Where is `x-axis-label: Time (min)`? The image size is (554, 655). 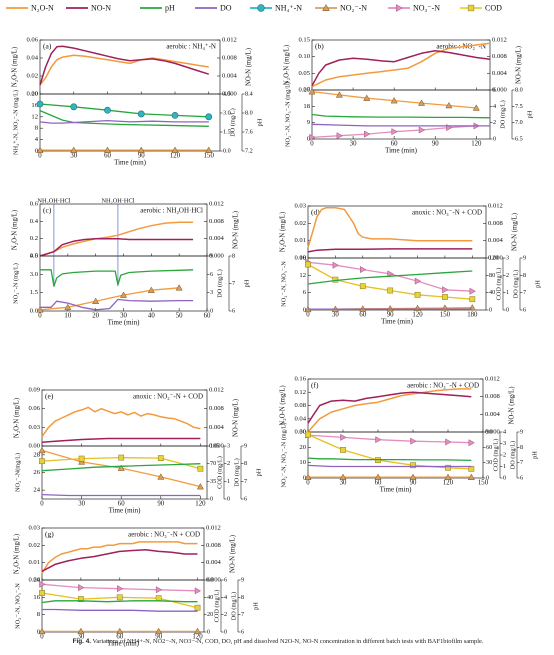 x-axis-label: Time (min) is located at coordinates (401, 151).